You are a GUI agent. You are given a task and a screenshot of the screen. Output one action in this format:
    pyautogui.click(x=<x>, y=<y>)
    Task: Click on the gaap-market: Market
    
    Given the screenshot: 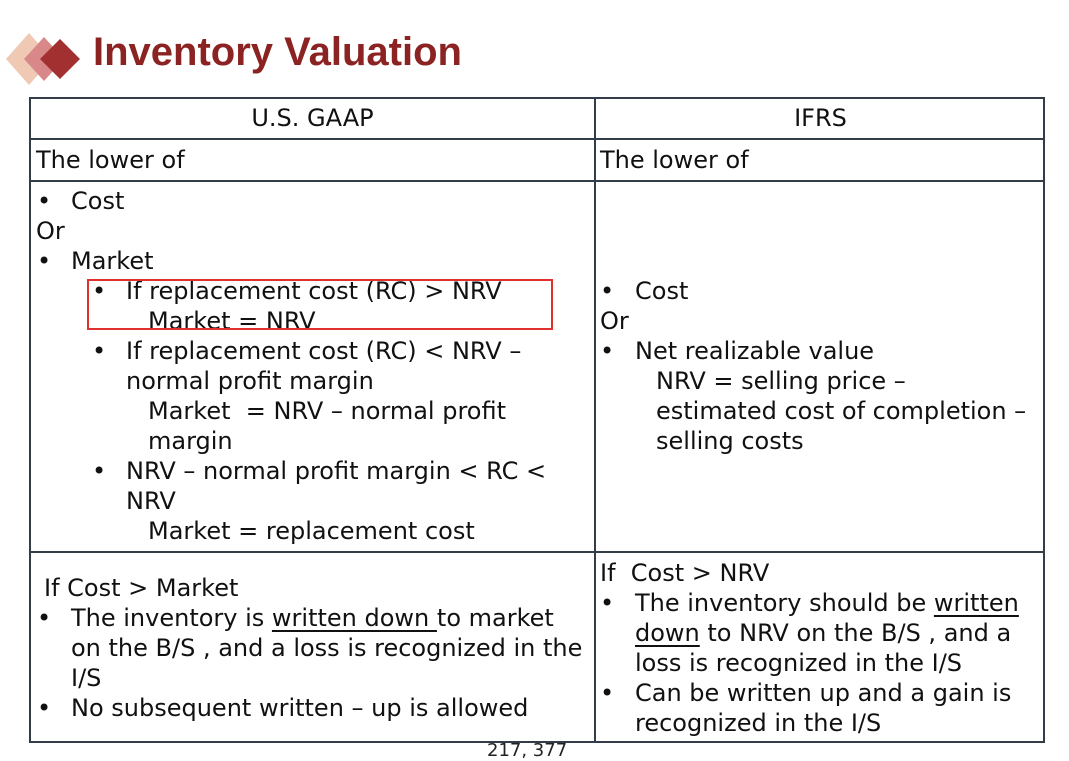 What is the action you would take?
    pyautogui.click(x=112, y=261)
    